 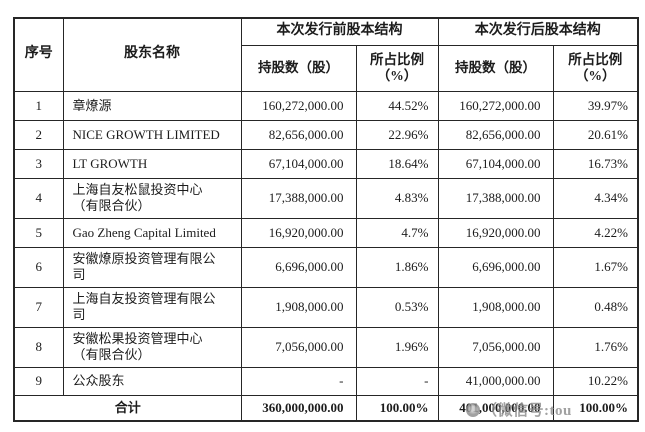 What do you see at coordinates (38, 381) in the screenshot?
I see `row-index: 9` at bounding box center [38, 381].